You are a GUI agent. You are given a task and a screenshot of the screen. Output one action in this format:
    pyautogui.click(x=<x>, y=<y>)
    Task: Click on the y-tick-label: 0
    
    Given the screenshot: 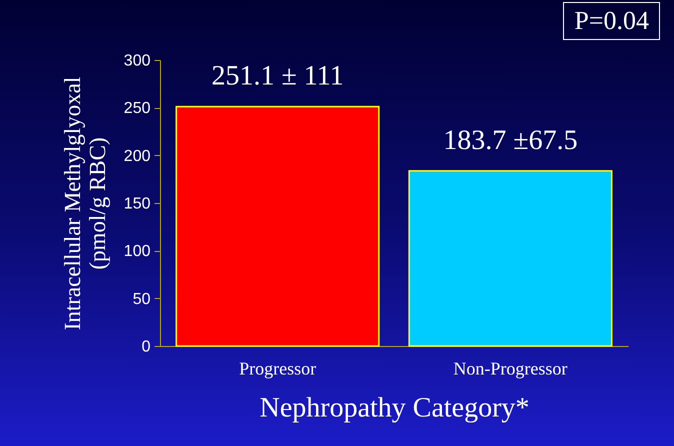 What is the action you would take?
    pyautogui.click(x=146, y=347)
    